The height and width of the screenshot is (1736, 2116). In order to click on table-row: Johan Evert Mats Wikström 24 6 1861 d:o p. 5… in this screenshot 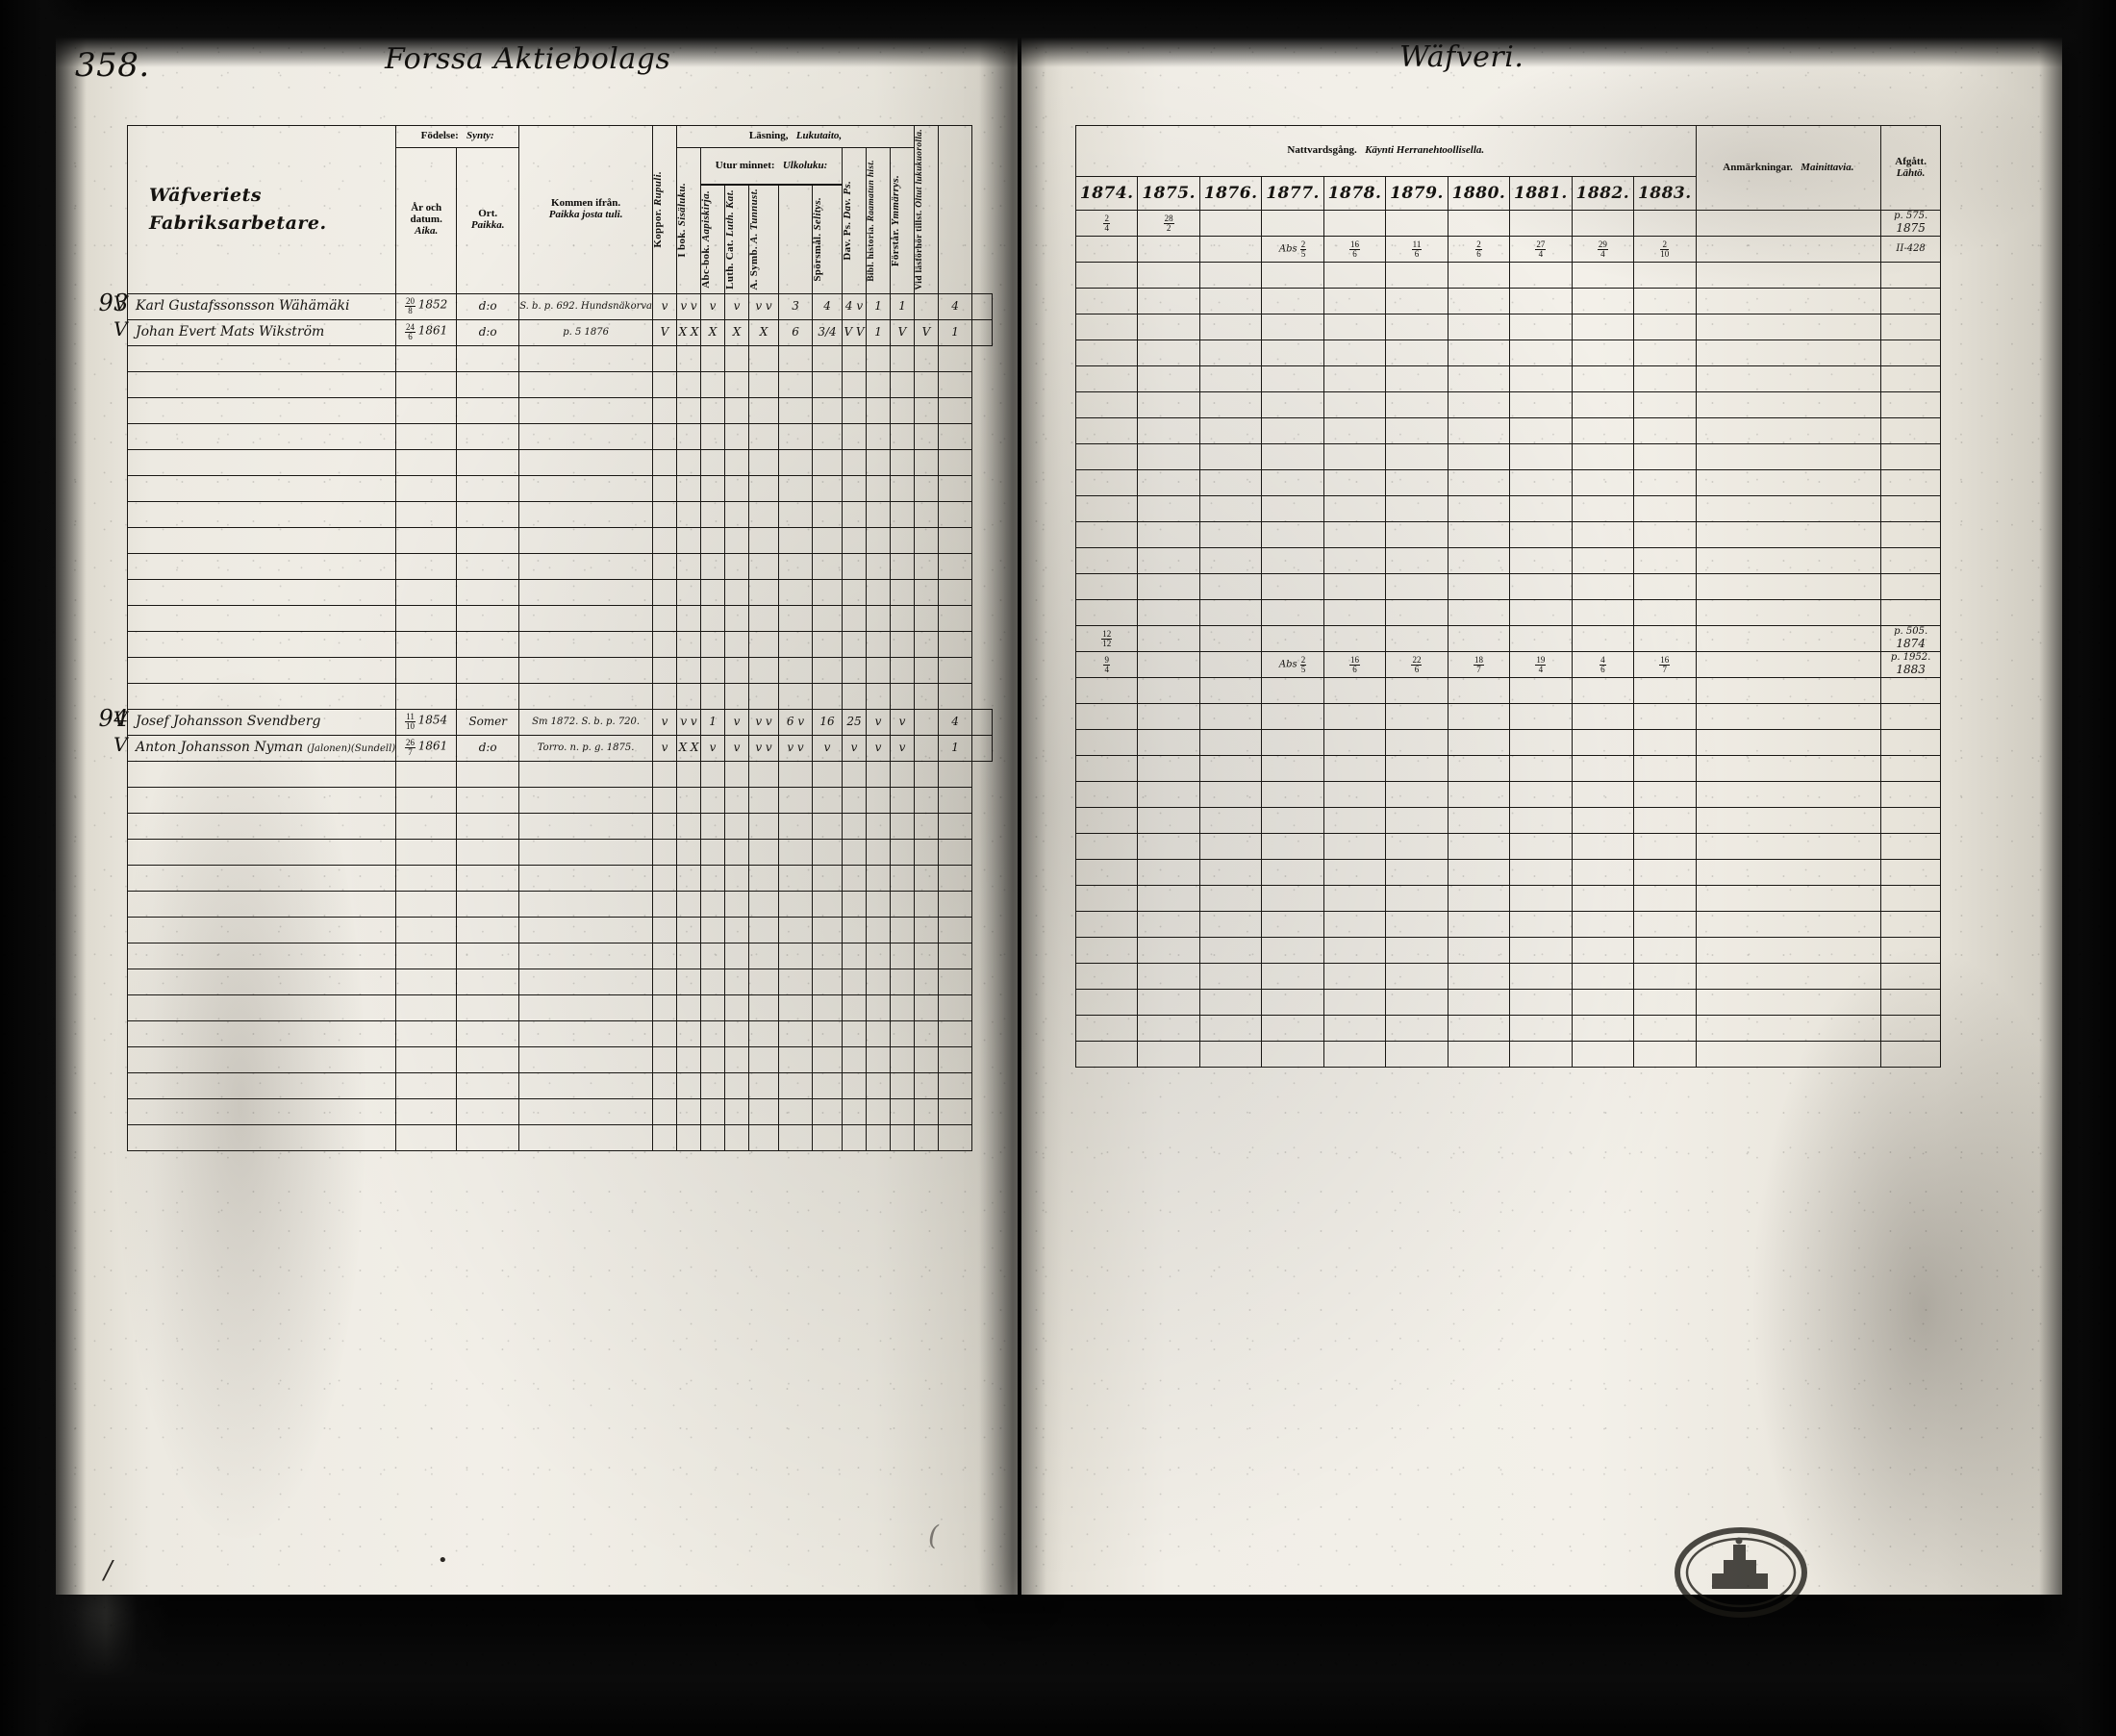, I will do `click(559, 332)`.